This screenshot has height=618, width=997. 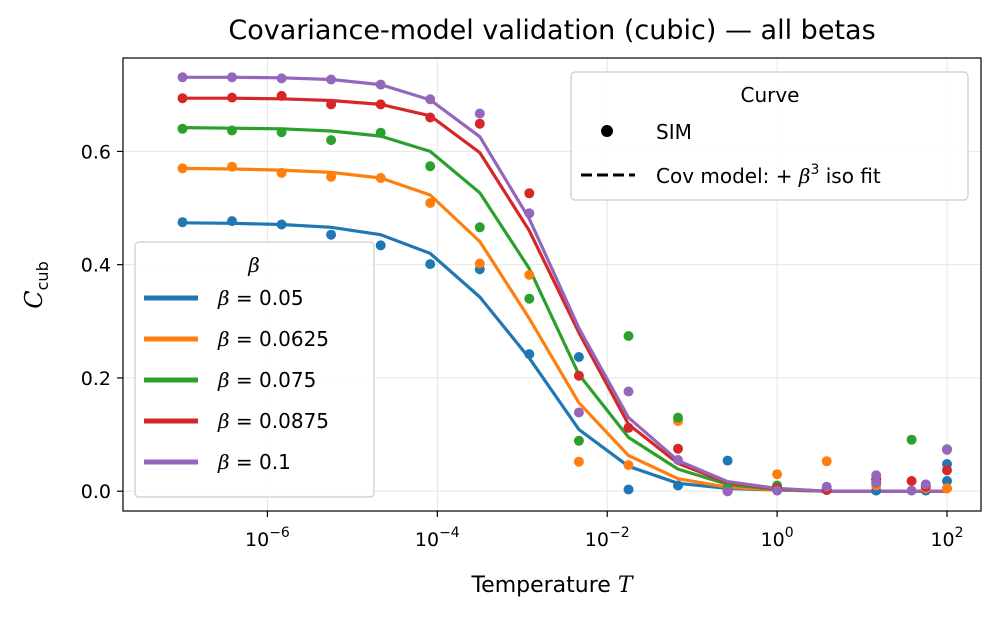 I want to click on x-tick-exponent: −4, so click(x=449, y=533).